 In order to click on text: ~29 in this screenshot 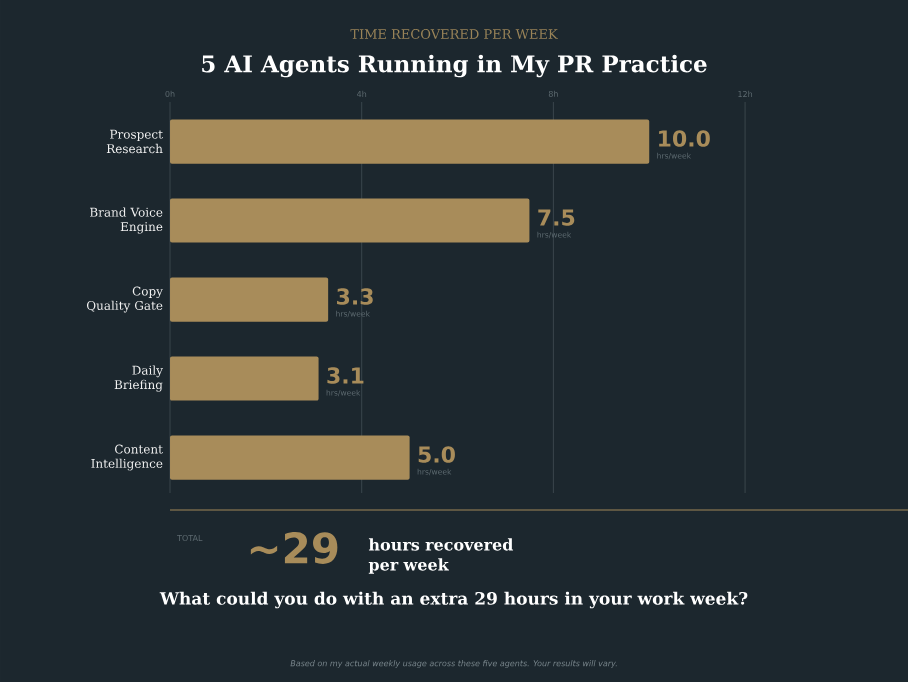, I will do `click(294, 548)`.